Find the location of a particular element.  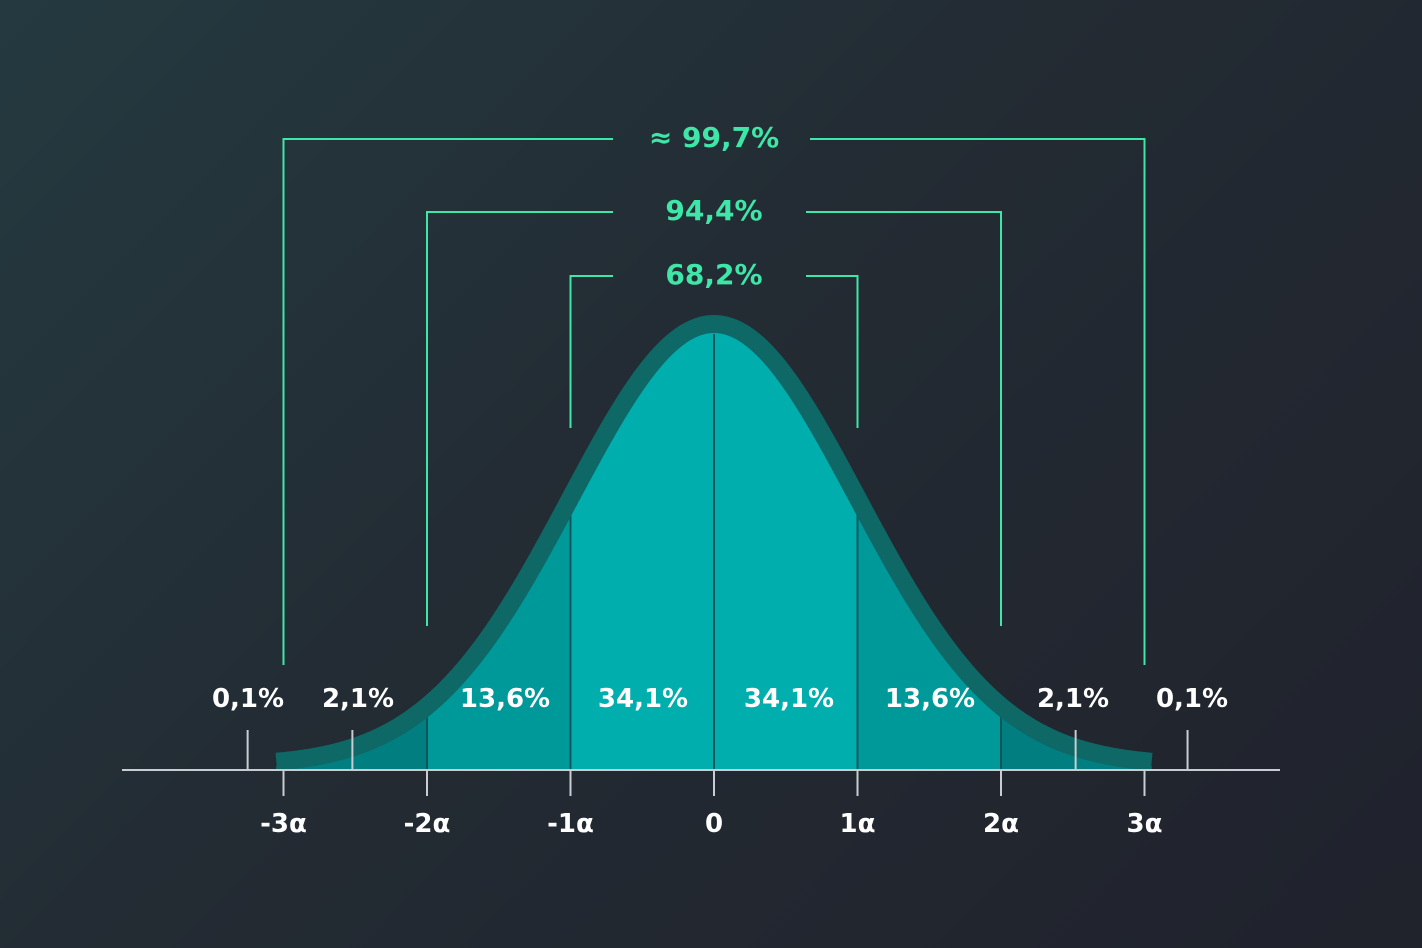

axis-tick-label: -3α is located at coordinates (283, 824).